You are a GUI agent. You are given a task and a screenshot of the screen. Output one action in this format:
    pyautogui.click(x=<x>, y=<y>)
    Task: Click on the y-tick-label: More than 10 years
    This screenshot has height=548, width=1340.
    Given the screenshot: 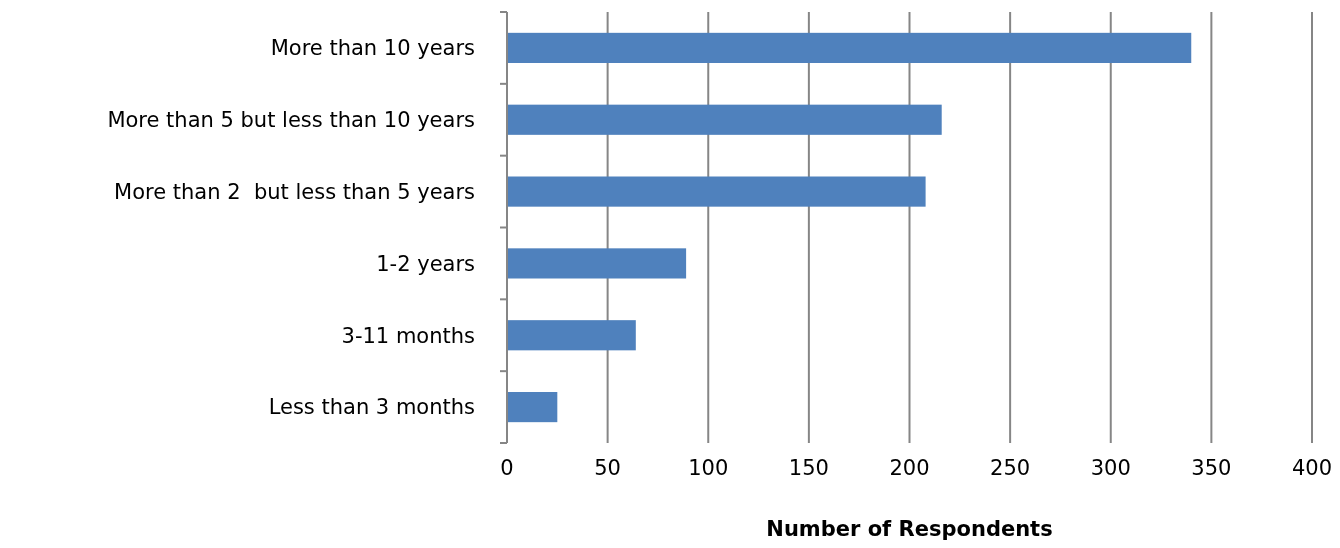 What is the action you would take?
    pyautogui.click(x=372, y=48)
    